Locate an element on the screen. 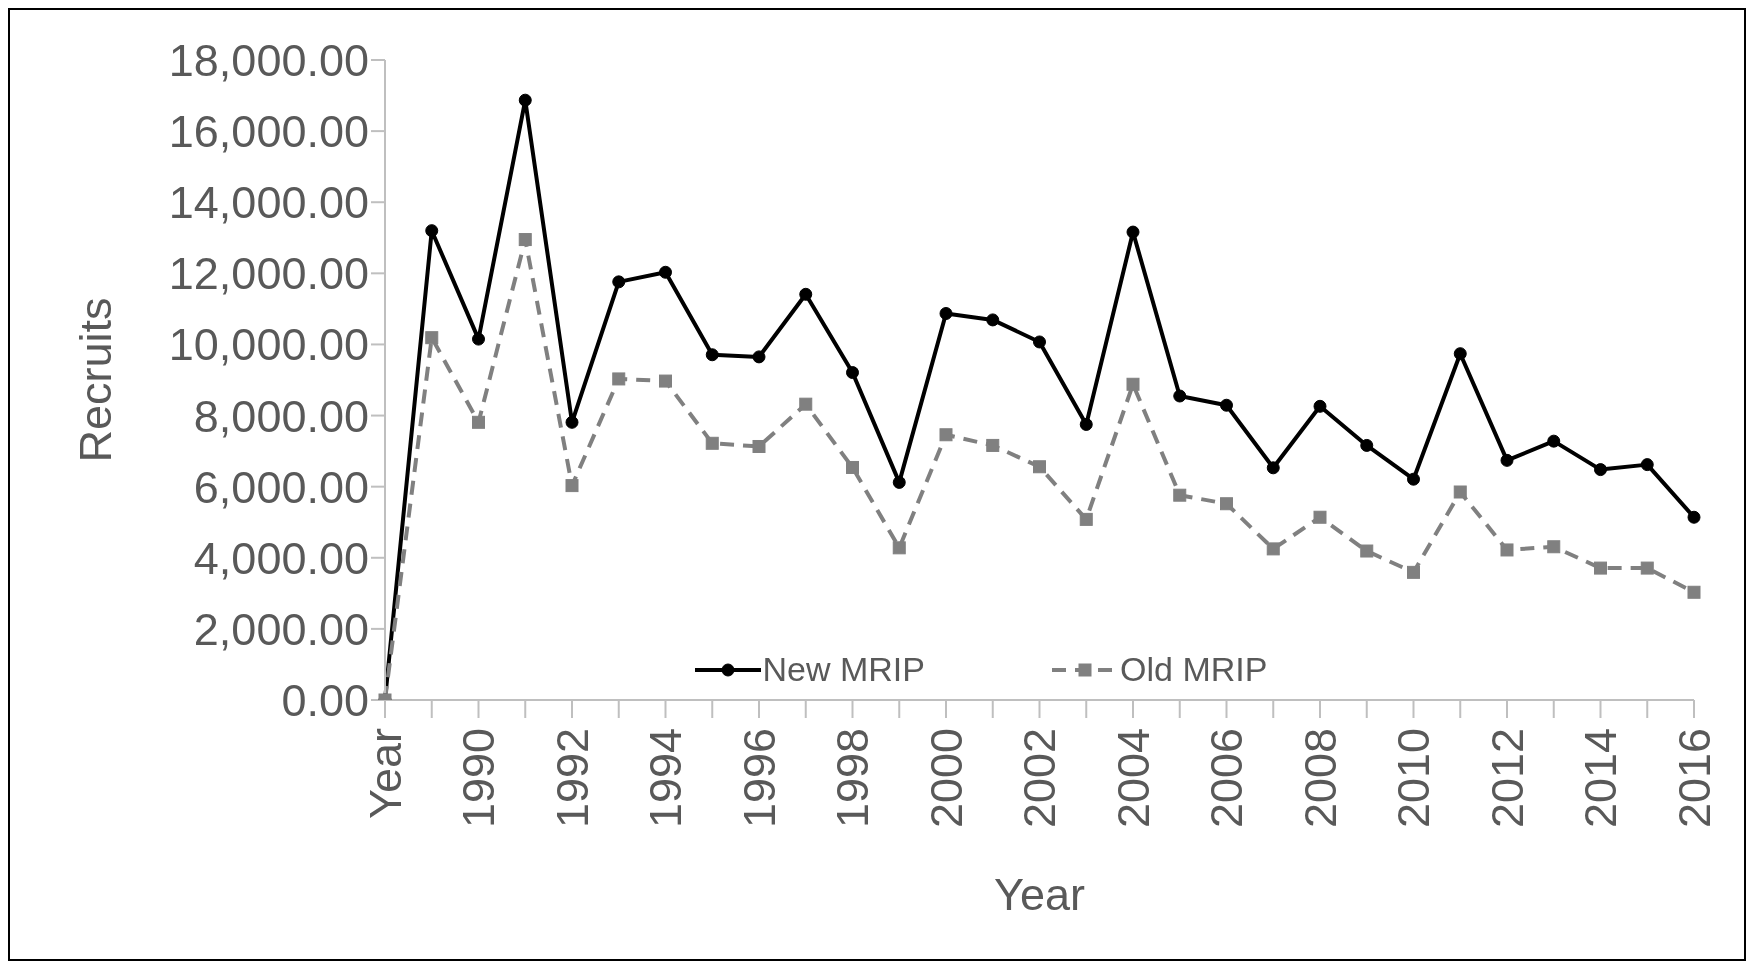 The height and width of the screenshot is (973, 1758). x-tick-label: 1994 is located at coordinates (665, 778).